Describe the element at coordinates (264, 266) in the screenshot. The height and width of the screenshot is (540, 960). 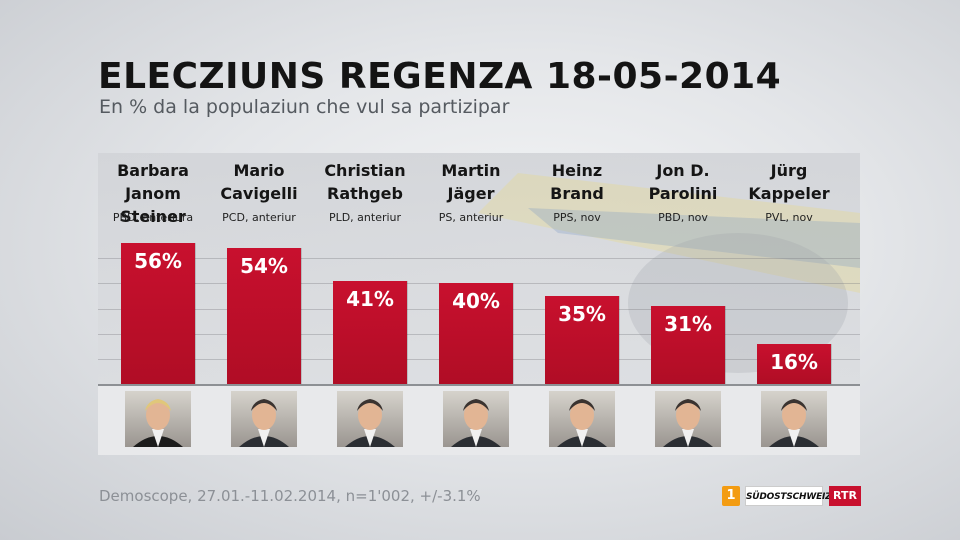
I see `bar-value-label: 54%` at that location.